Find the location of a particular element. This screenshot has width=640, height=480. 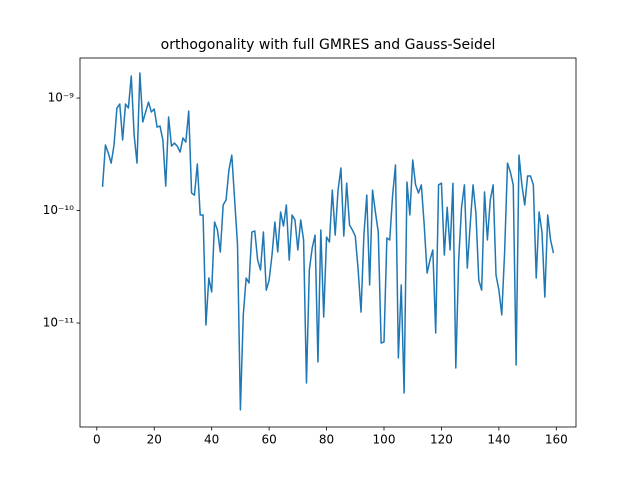

y-tick-label: 10⁻⁹ is located at coordinates (61, 98).